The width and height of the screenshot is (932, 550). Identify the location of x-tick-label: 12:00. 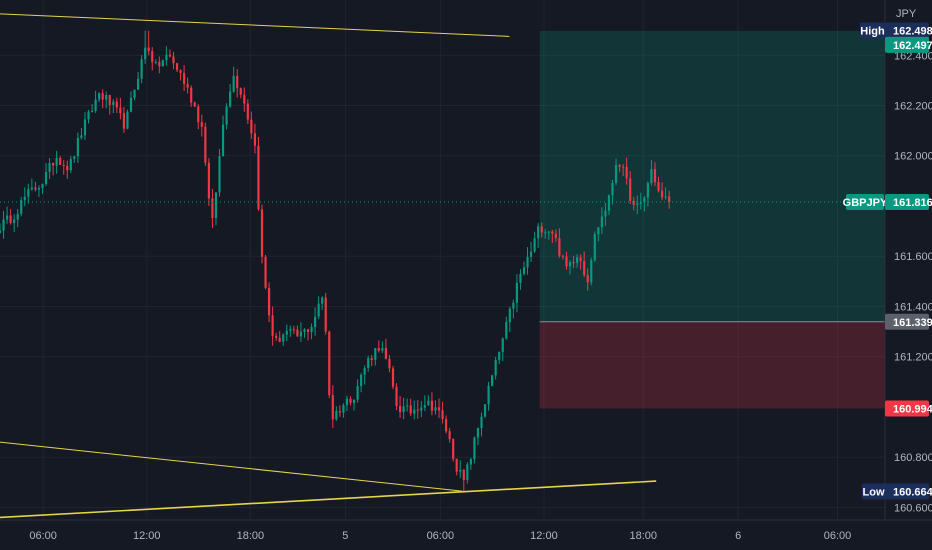
(147, 536).